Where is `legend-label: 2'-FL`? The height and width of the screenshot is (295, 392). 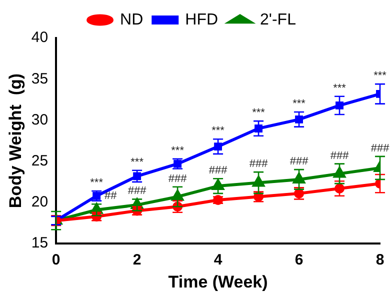 legend-label: 2'-FL is located at coordinates (278, 19).